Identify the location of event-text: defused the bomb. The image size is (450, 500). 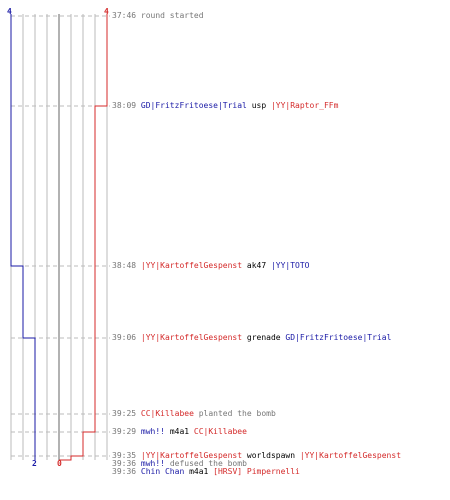
(206, 463).